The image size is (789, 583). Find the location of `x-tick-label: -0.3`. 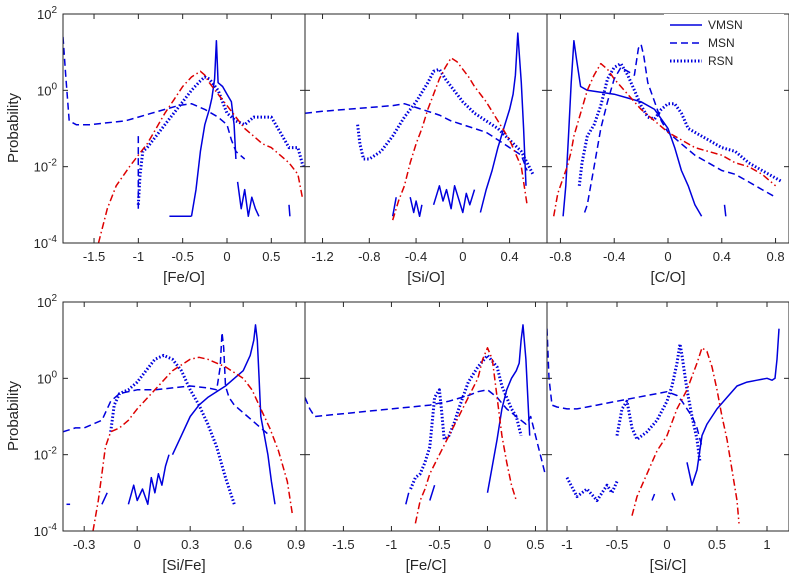

x-tick-label: -0.3 is located at coordinates (84, 544).